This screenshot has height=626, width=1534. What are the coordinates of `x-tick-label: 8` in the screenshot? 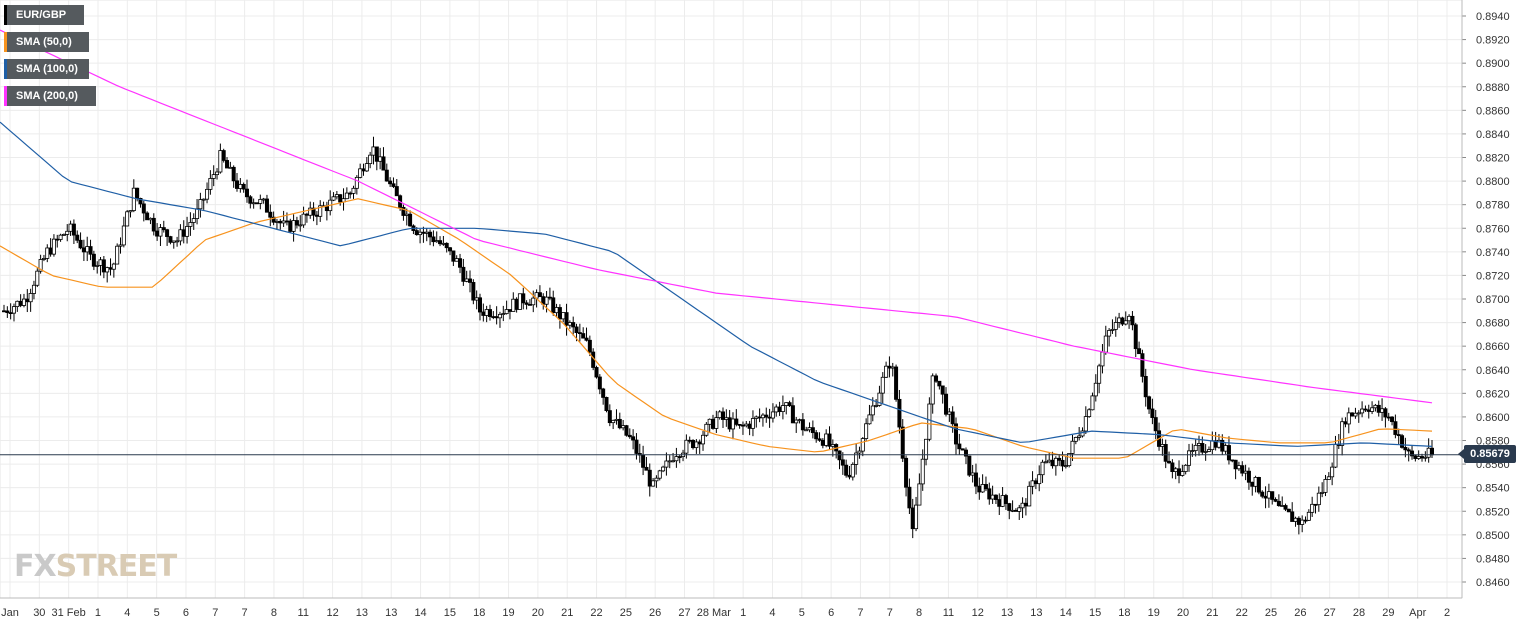 It's located at (919, 613).